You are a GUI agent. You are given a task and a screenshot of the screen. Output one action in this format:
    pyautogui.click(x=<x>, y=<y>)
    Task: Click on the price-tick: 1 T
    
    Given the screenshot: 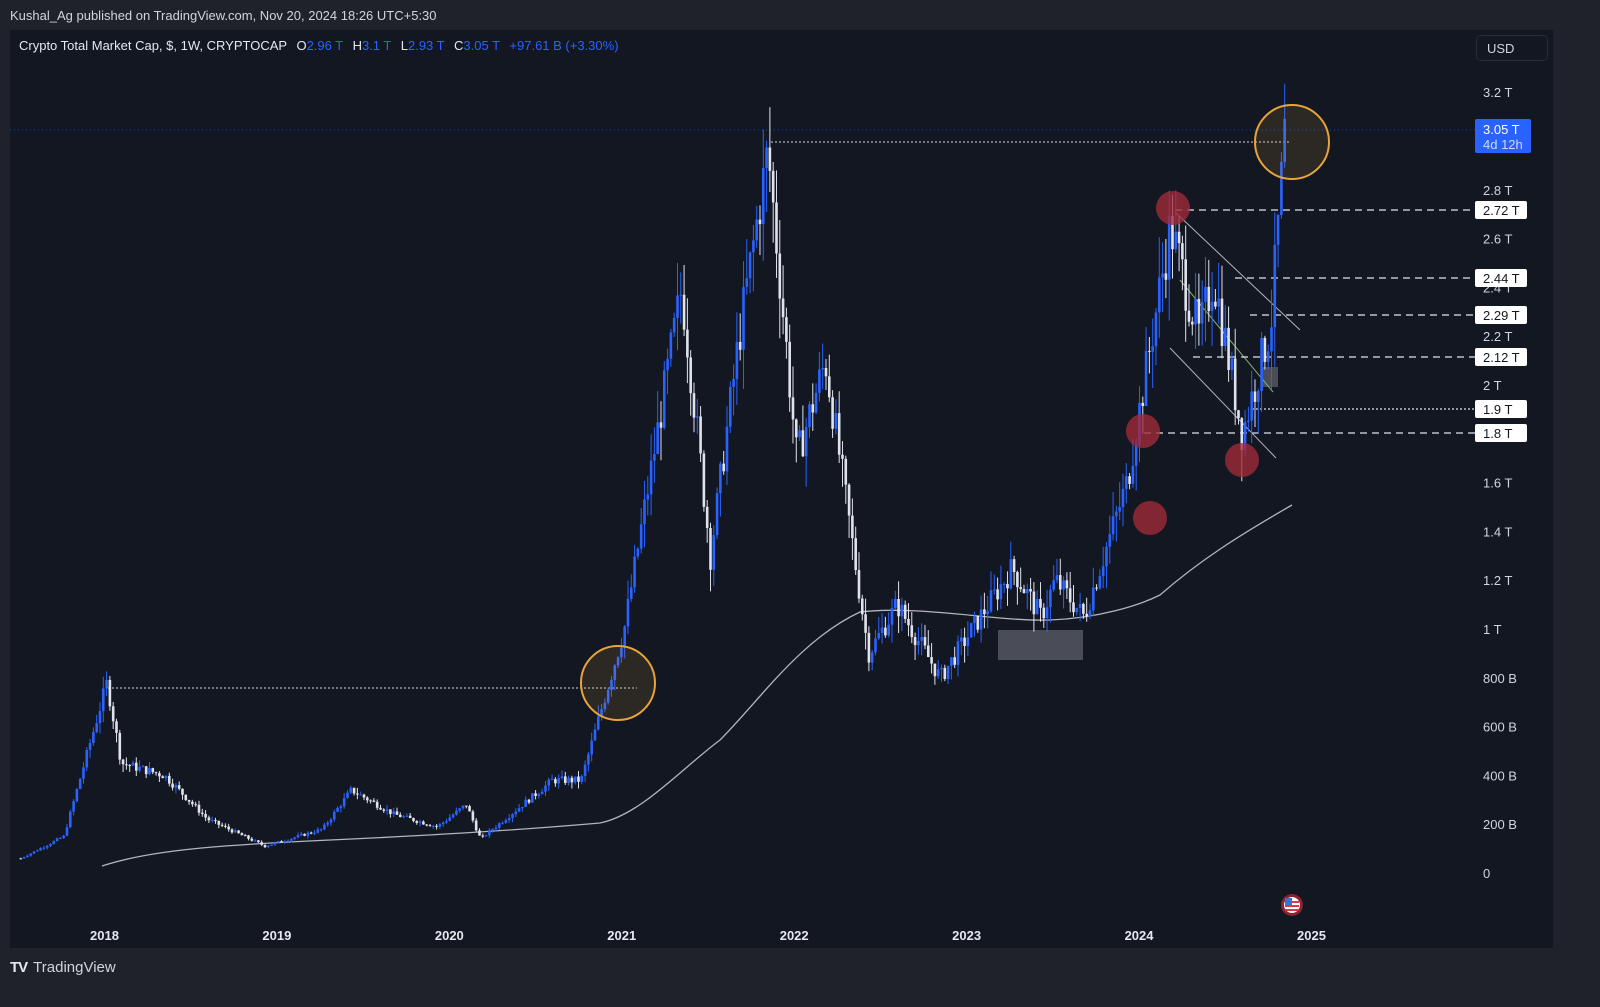 What is the action you would take?
    pyautogui.click(x=1492, y=629)
    